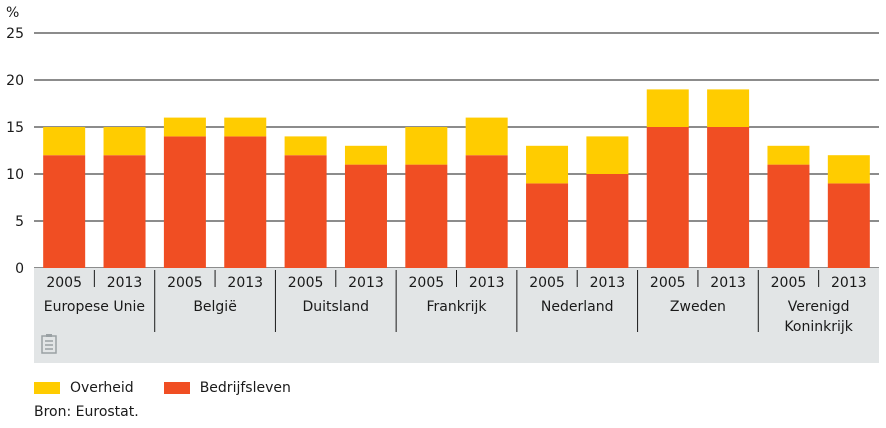  Describe the element at coordinates (86, 412) in the screenshot. I see `source-note: Bron: Eurostat.` at that location.